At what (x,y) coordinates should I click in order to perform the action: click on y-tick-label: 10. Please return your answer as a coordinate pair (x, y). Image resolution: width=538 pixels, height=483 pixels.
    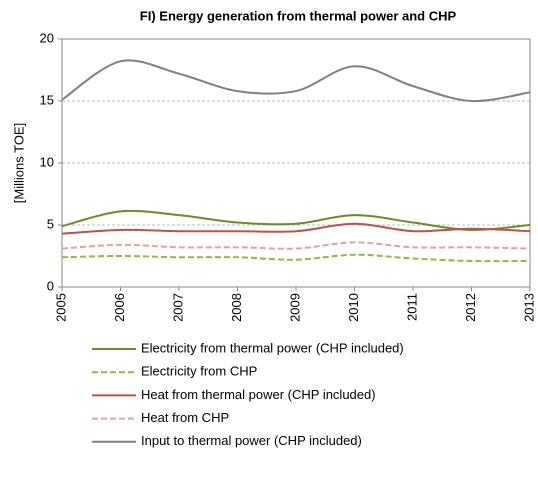
    Looking at the image, I should click on (47, 161).